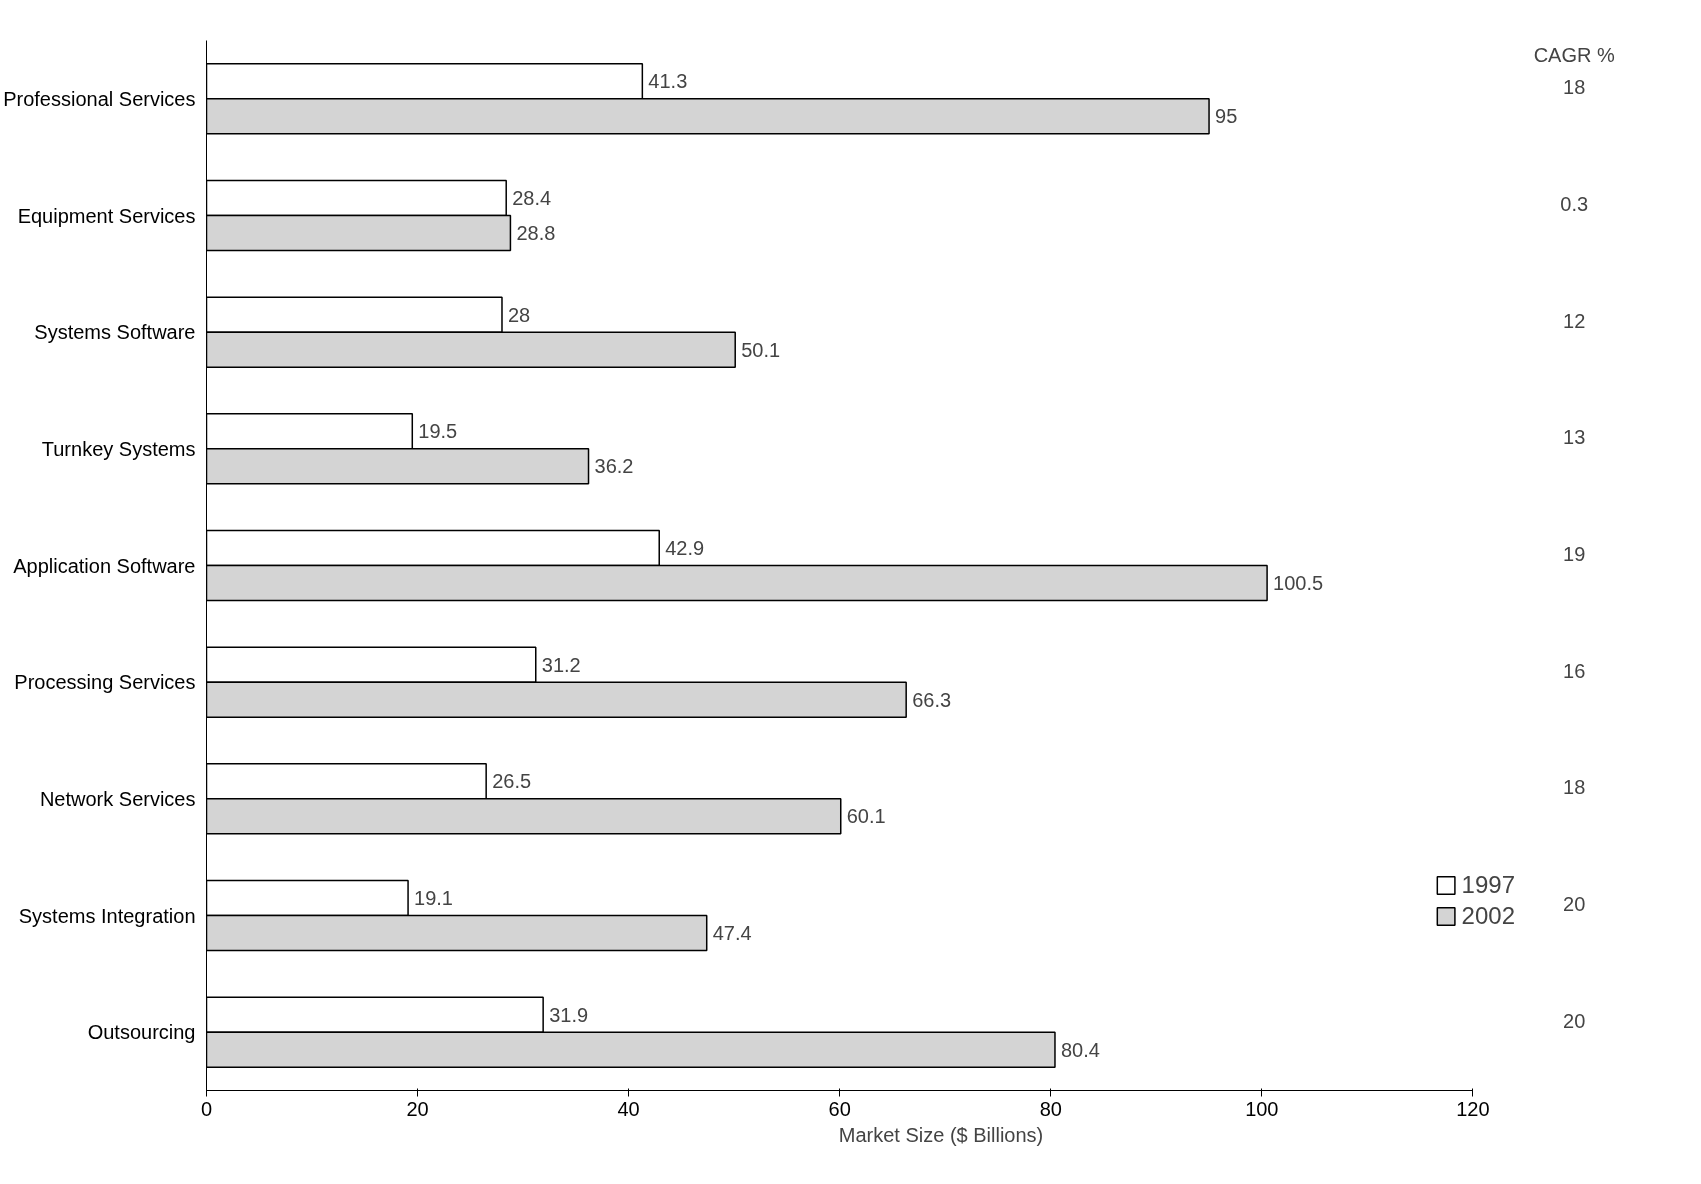 The image size is (1701, 1184). Describe the element at coordinates (104, 565) in the screenshot. I see `y-tick-label: Application Software` at that location.